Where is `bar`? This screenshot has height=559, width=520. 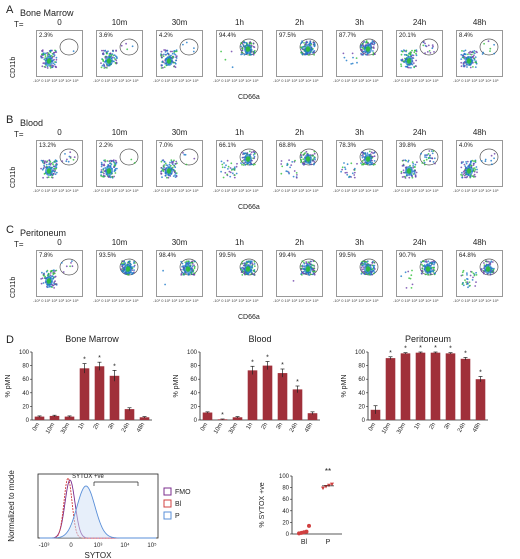
bar is located at coordinates (144, 418).